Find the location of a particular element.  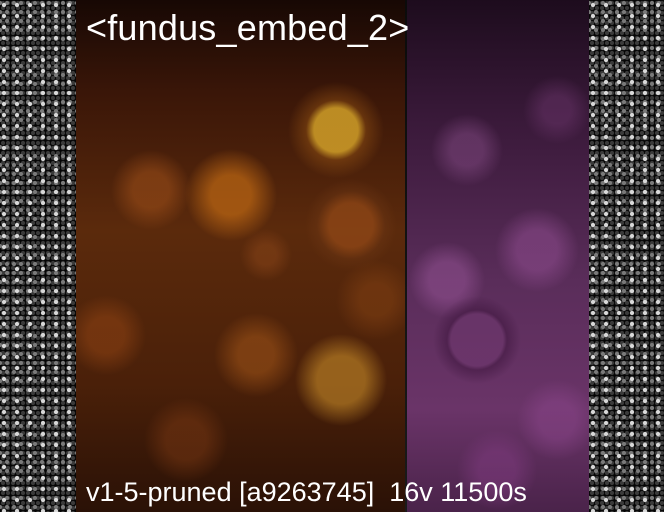

generation-caption: v1-5-pruned [a9263745] 16v 11500s is located at coordinates (306, 492).